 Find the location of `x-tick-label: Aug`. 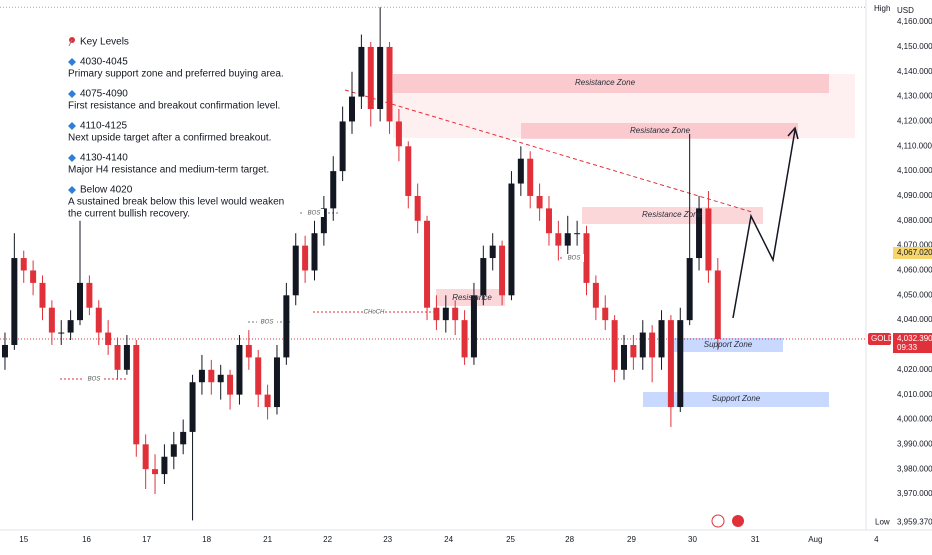

x-tick-label: Aug is located at coordinates (815, 539).